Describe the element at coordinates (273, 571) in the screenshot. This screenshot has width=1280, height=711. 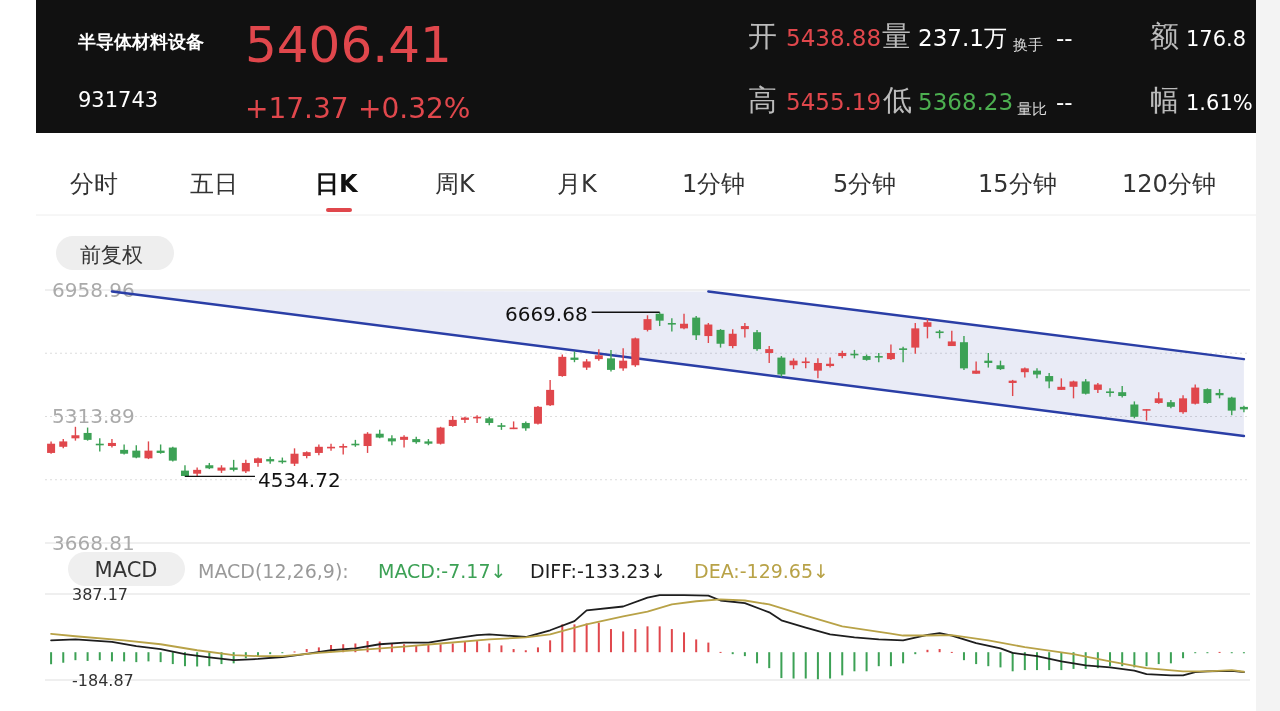
I see `chart-subtitle: MACD(12,26,9):` at that location.